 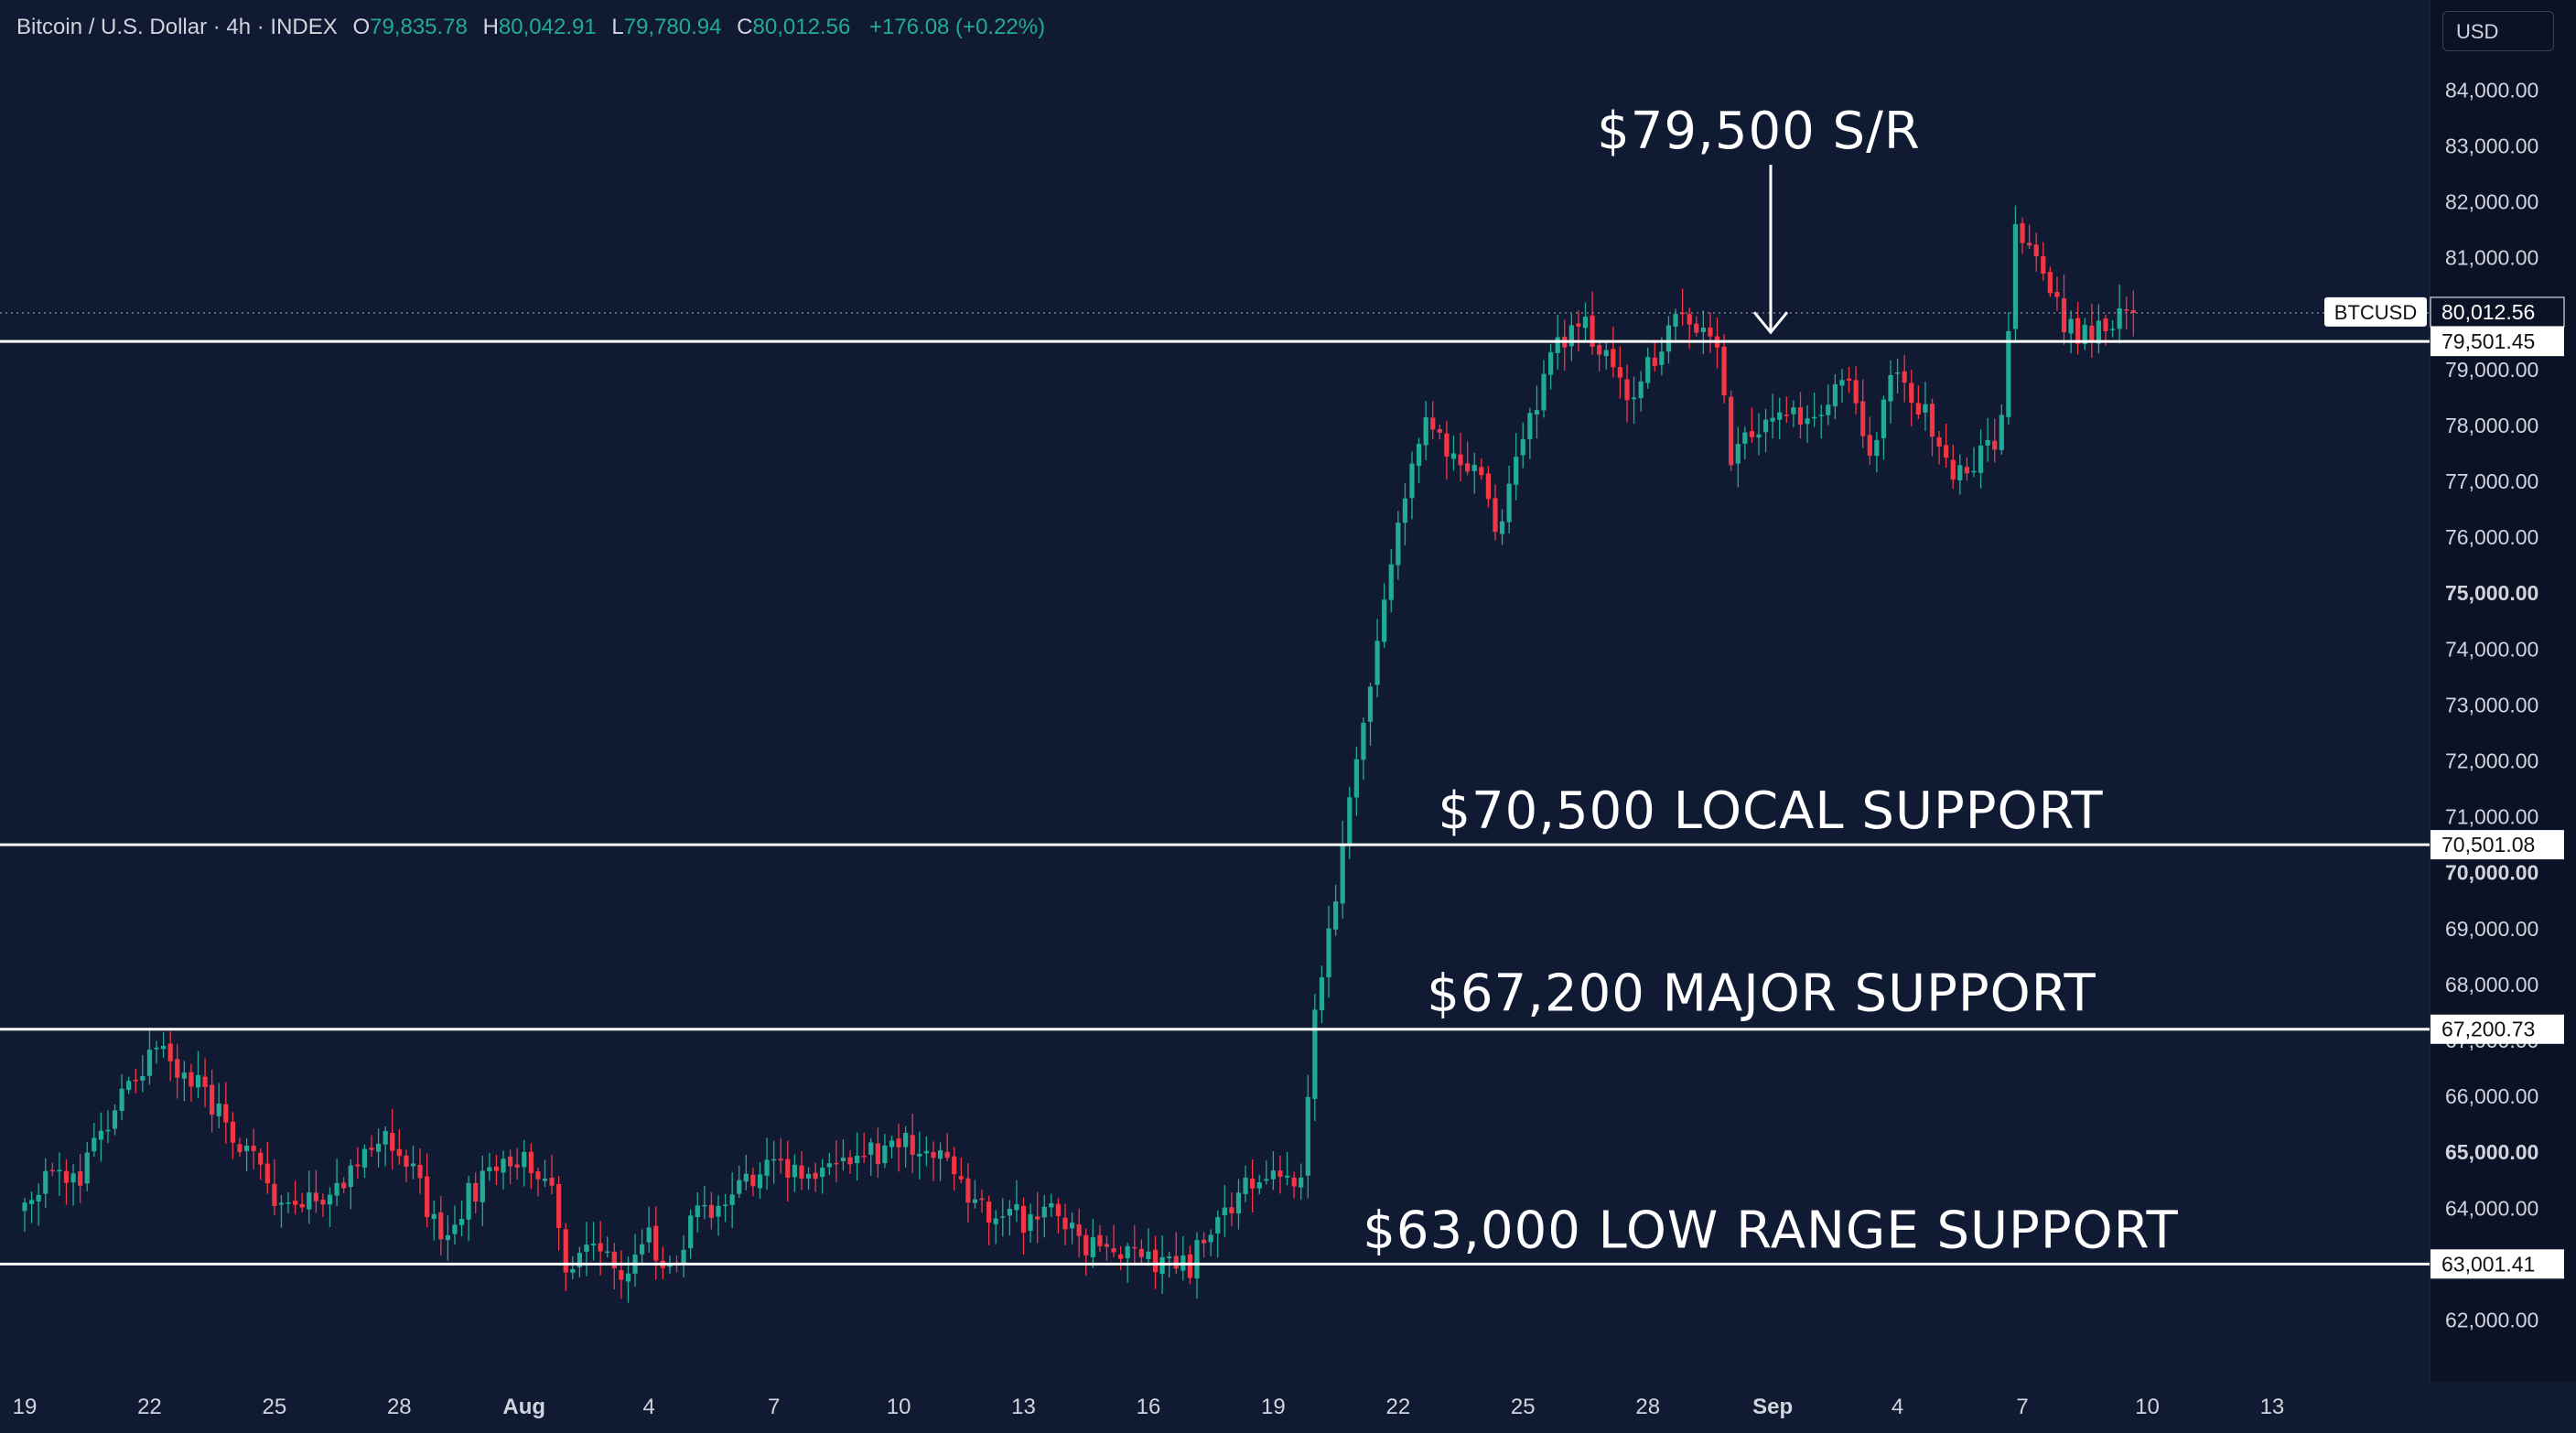 What do you see at coordinates (177, 27) in the screenshot?
I see `symbol-title: Bitcoin / U.S. Dollar · 4h · INDEX` at bounding box center [177, 27].